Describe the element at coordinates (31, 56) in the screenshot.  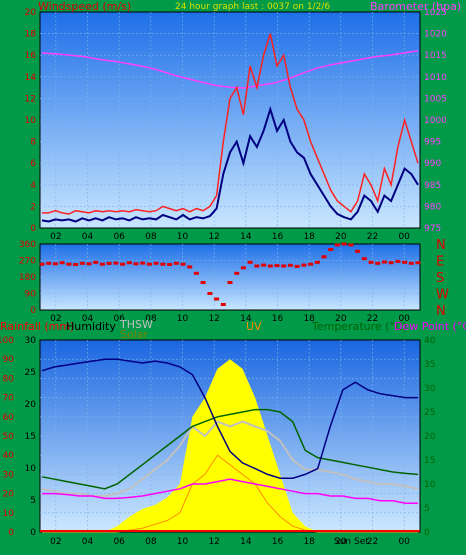
I see `wind-ytick-label: 16` at that location.